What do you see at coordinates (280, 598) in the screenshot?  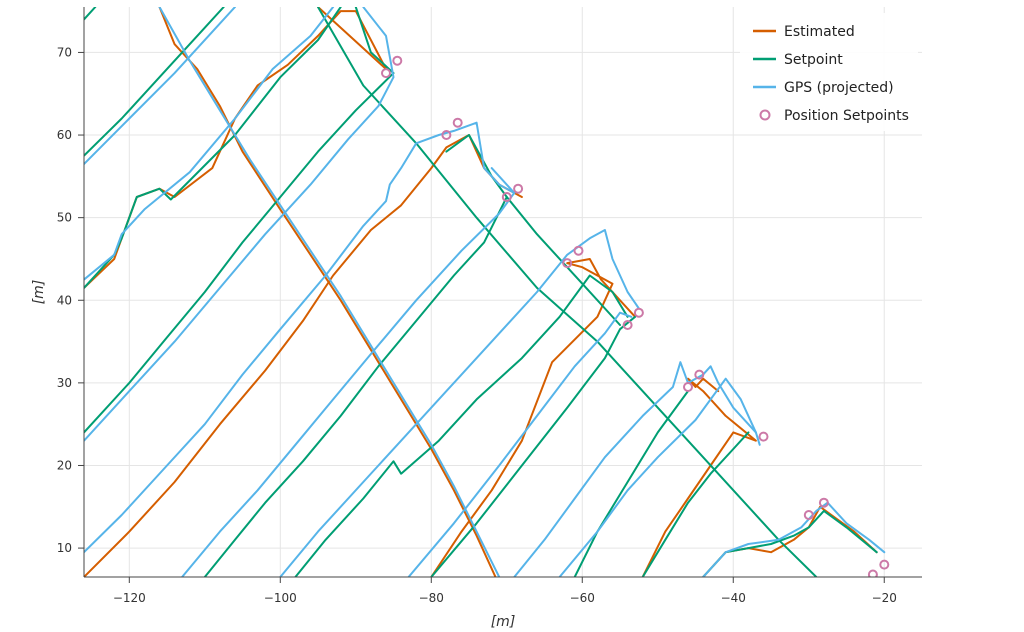 I see `x-tick-label: −100` at bounding box center [280, 598].